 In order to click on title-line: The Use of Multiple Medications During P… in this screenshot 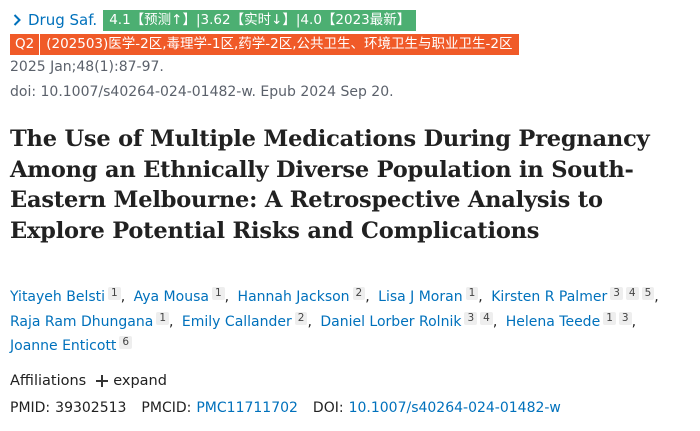, I will do `click(330, 139)`.